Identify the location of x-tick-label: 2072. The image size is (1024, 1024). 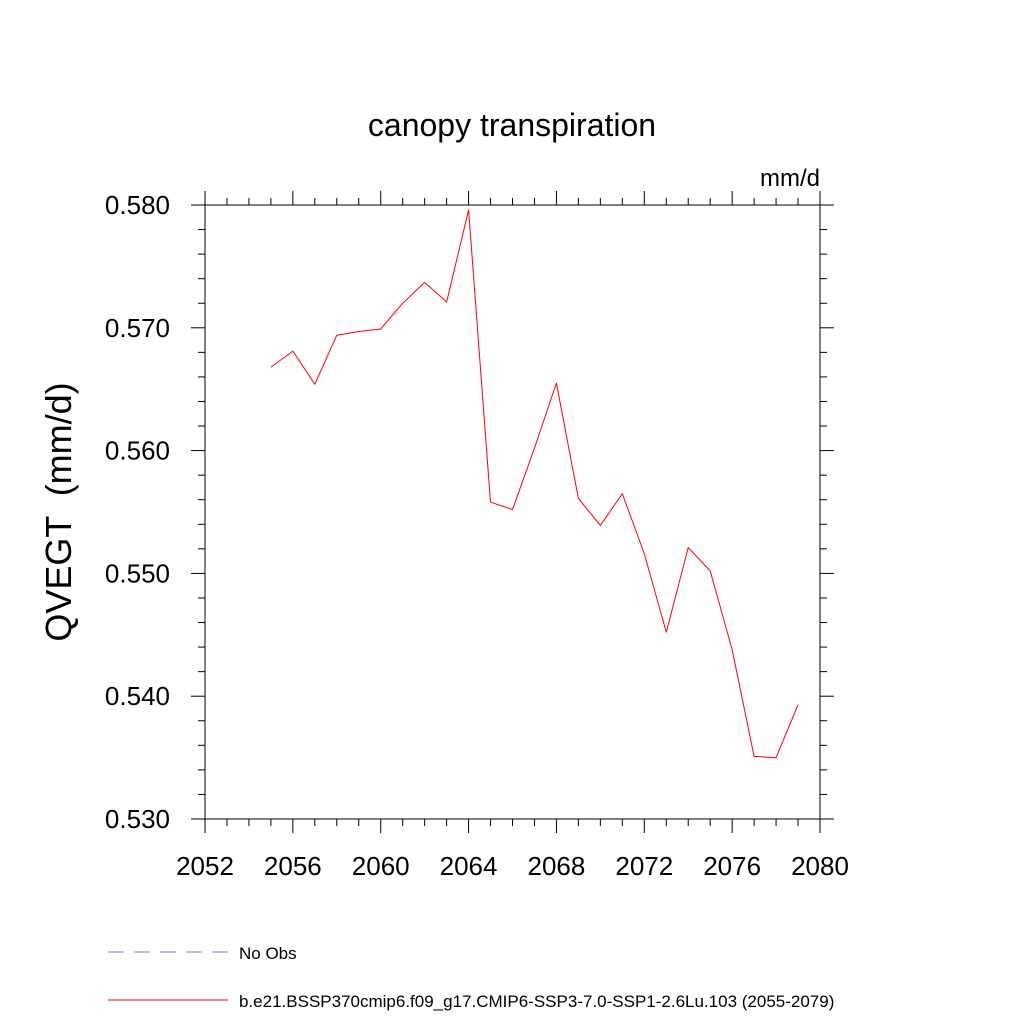
(644, 866).